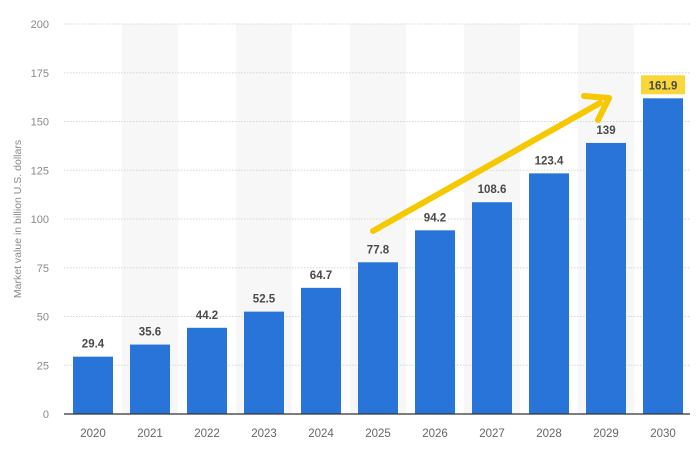  I want to click on y-axis-ticks: 0 25 50 75 100 125 150 175 200, so click(40, 220).